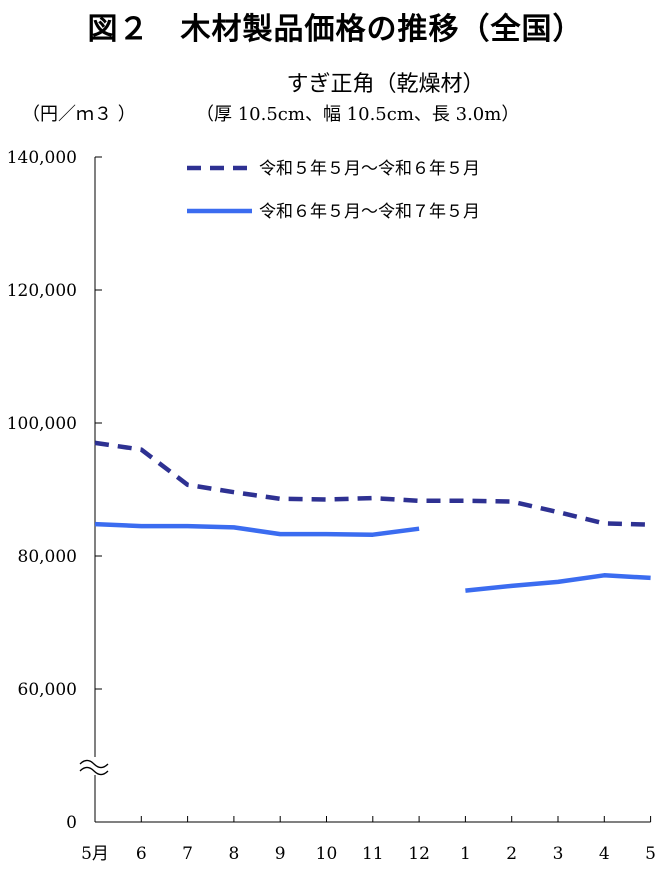 This screenshot has height=871, width=671. What do you see at coordinates (373, 854) in the screenshot?
I see `x-tick-label: 11` at bounding box center [373, 854].